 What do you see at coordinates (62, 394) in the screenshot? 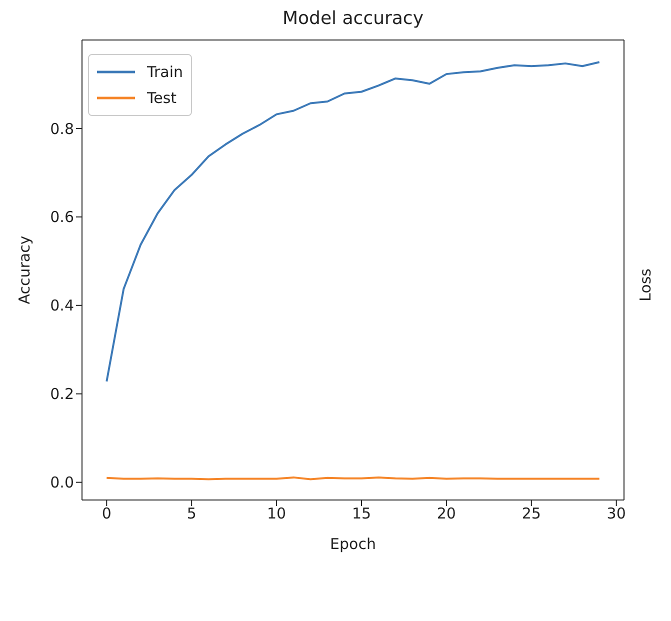
I see `y-tick-label: 0.2` at bounding box center [62, 394].